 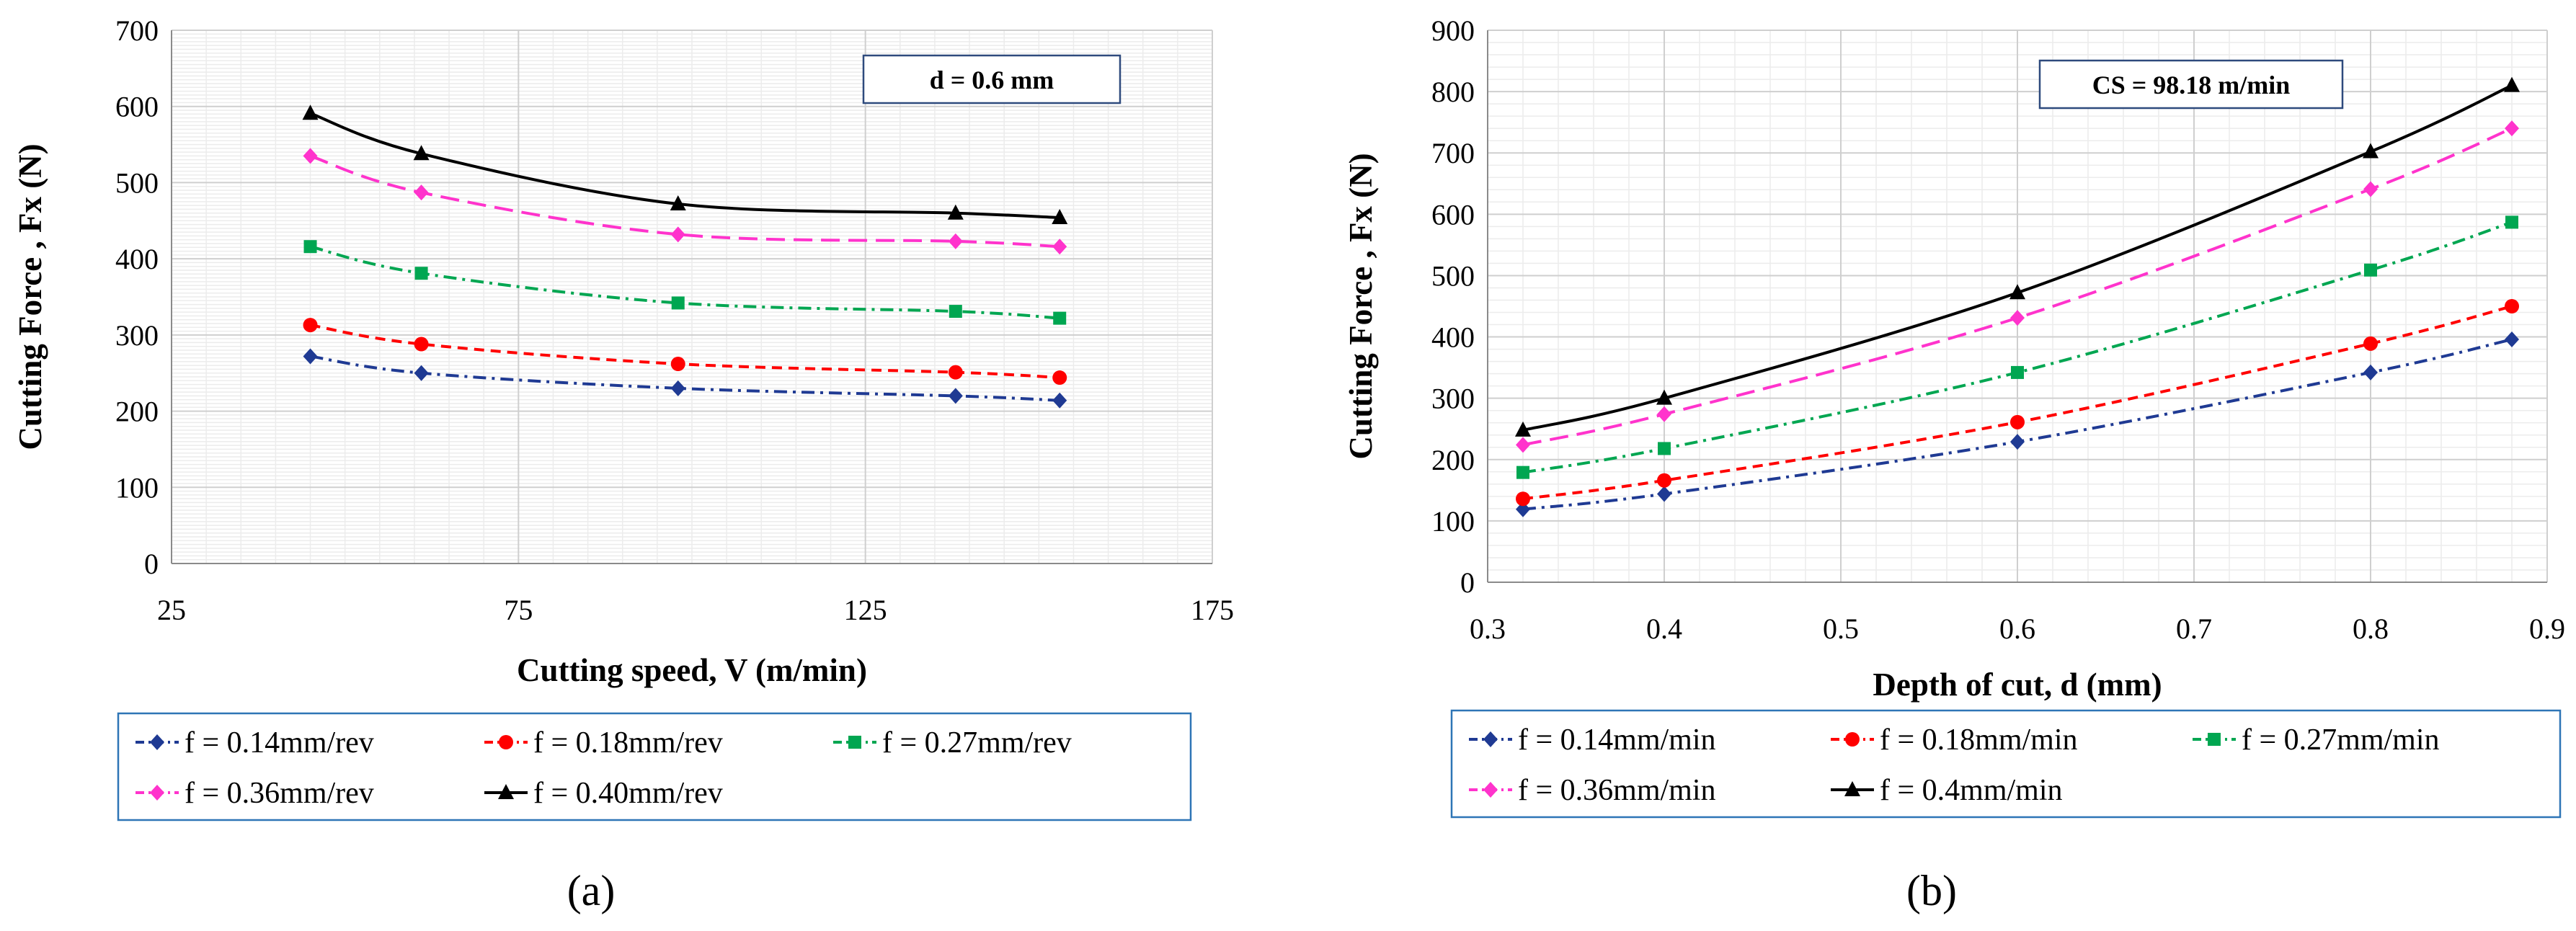 I want to click on x-tick-label: 125, so click(x=865, y=610).